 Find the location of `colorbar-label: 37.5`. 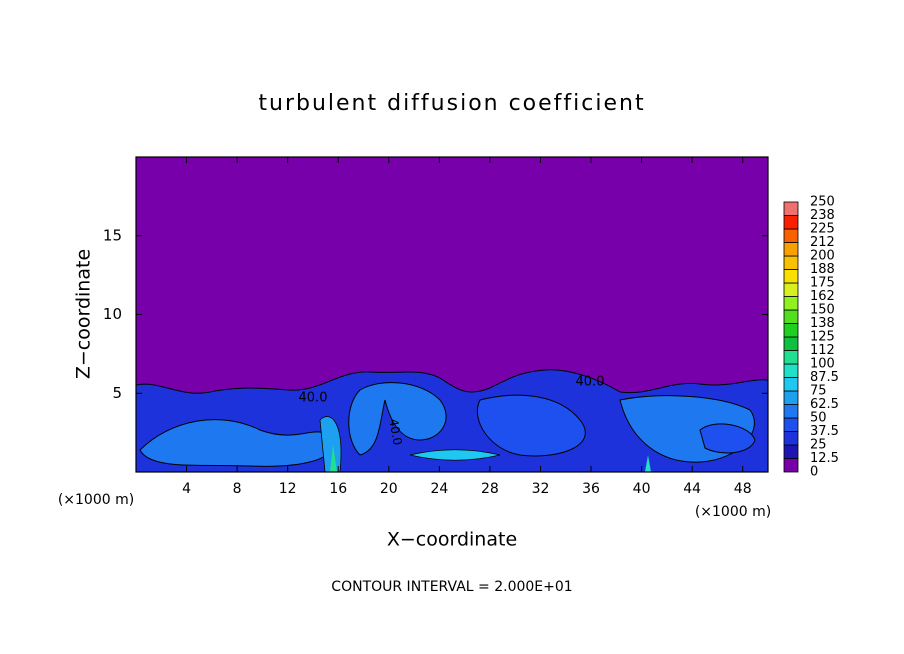

colorbar-label: 37.5 is located at coordinates (824, 431).